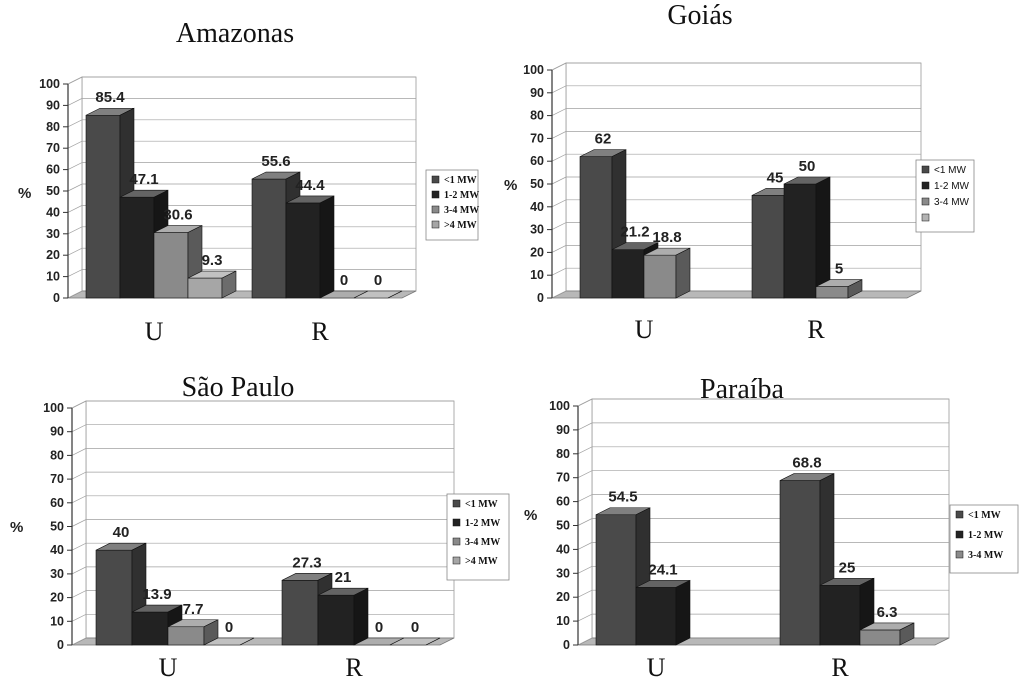 The height and width of the screenshot is (681, 1021). Describe the element at coordinates (343, 577) in the screenshot. I see `data-label: 21` at that location.